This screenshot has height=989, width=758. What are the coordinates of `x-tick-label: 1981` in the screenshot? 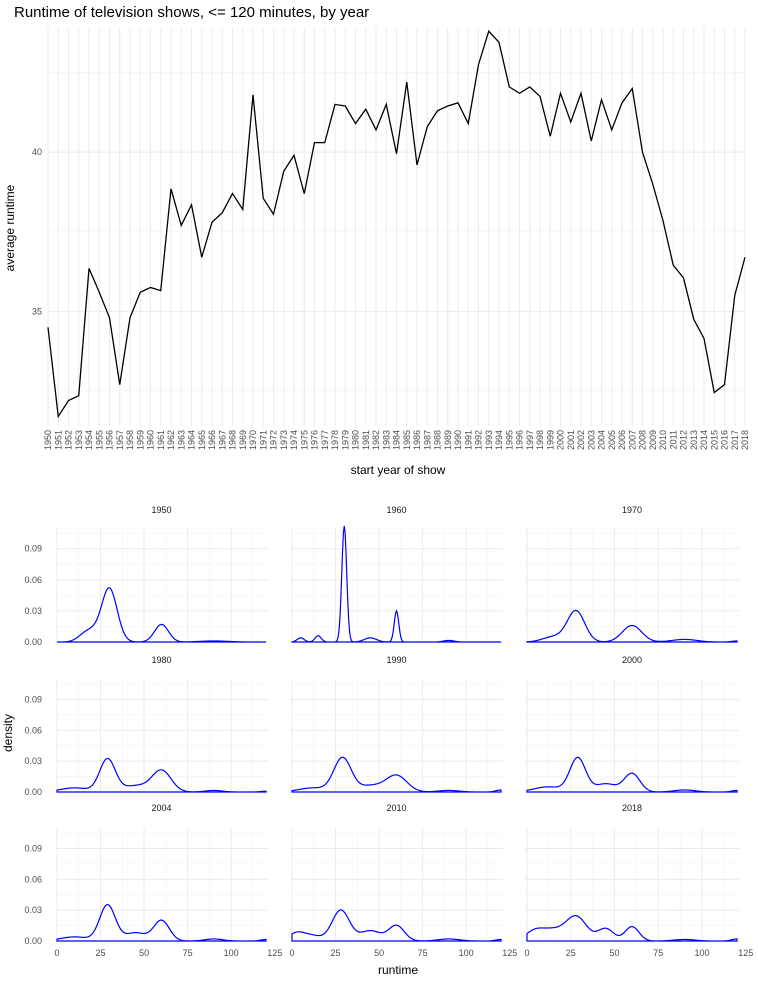 It's located at (366, 440).